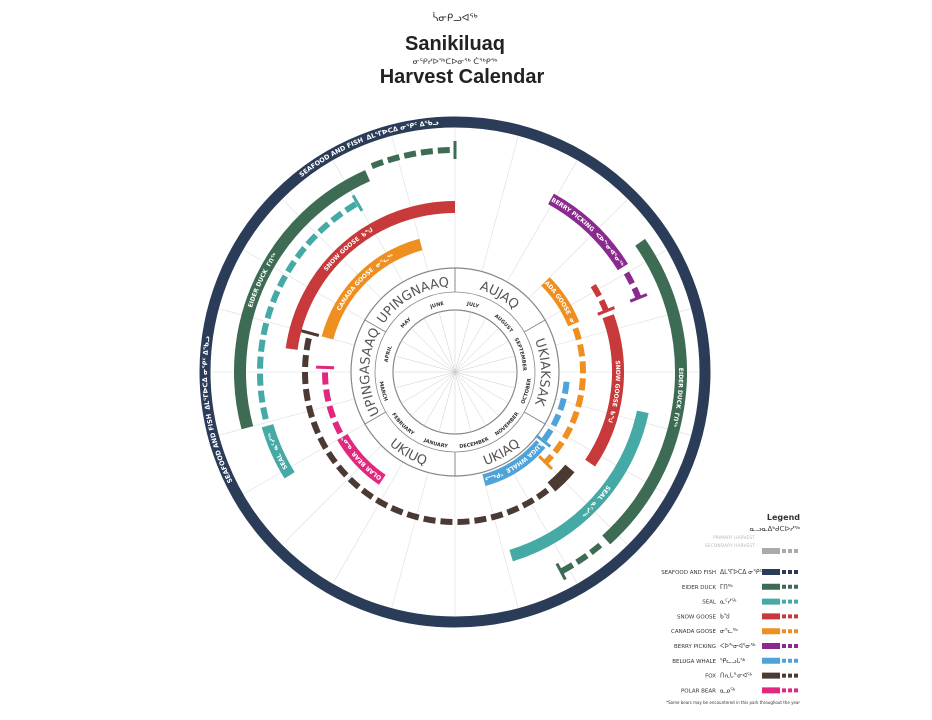  Describe the element at coordinates (688, 573) in the screenshot. I see `legend-name: SEAFOOD AND FISH` at that location.